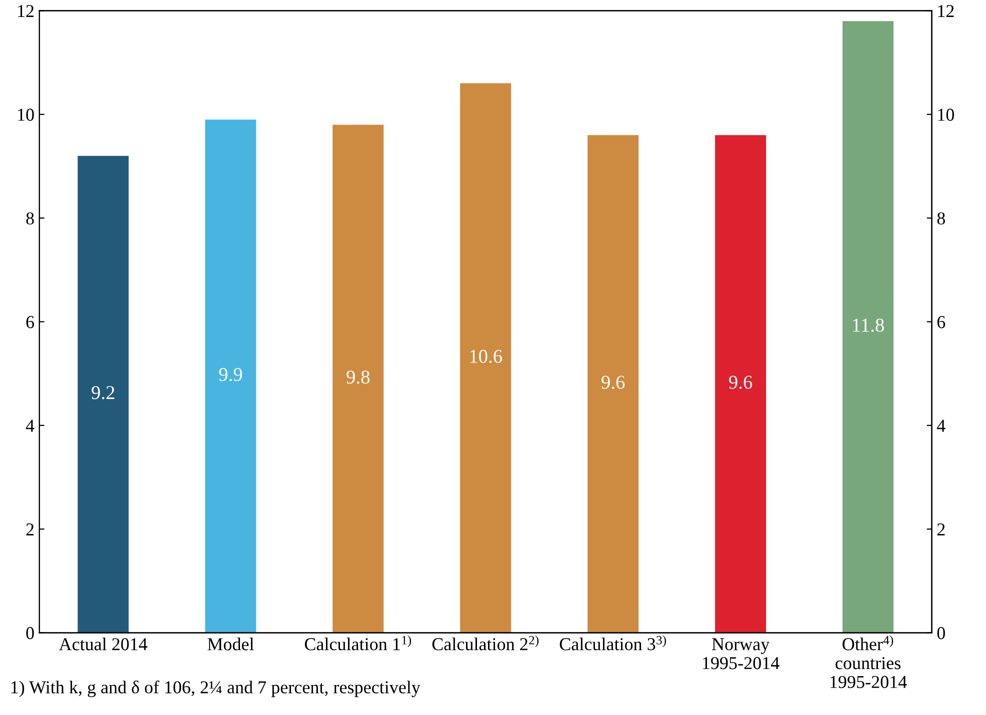 The height and width of the screenshot is (715, 986). I want to click on y-tick-label: 10, so click(26, 114).